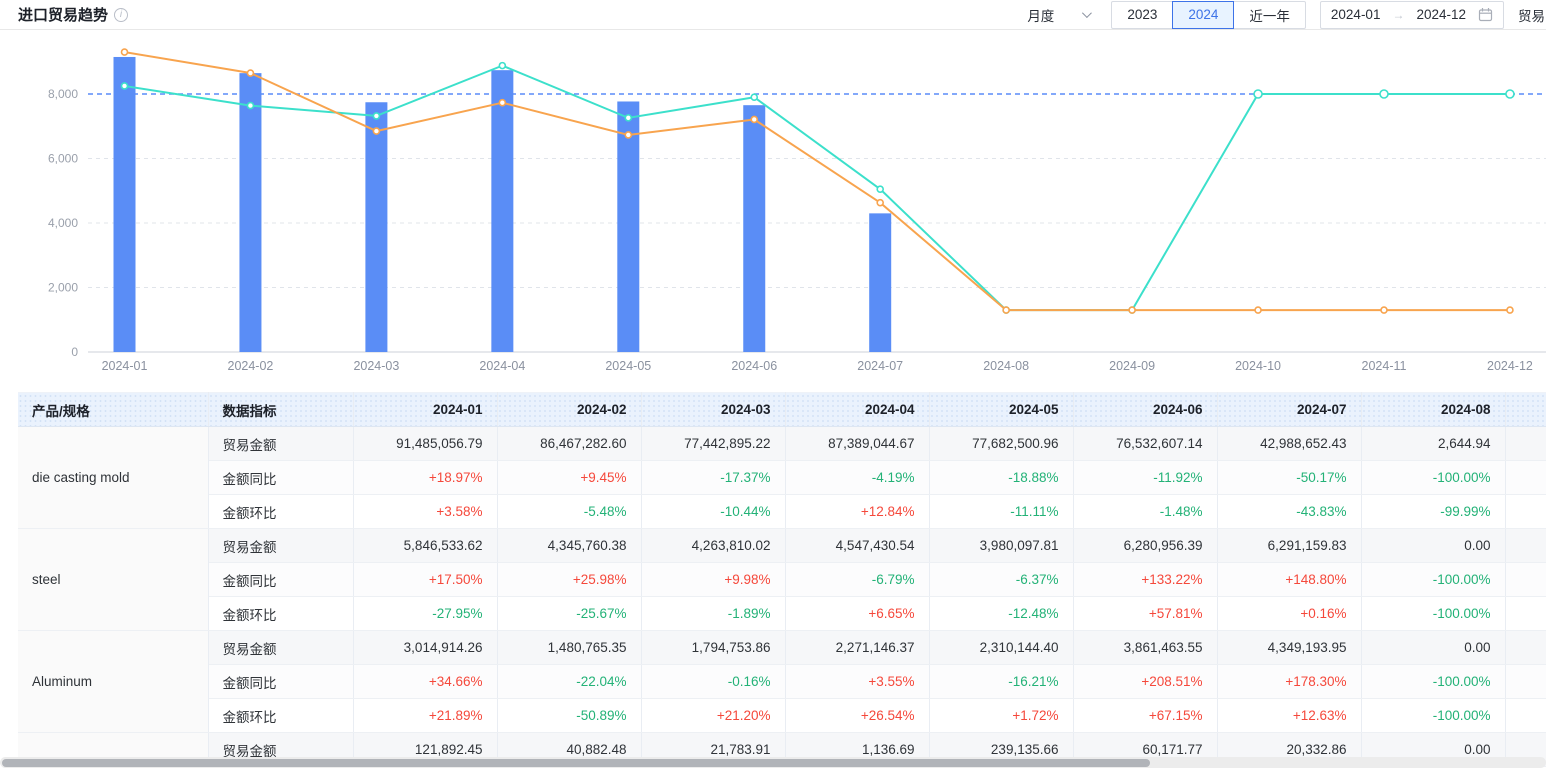 This screenshot has height=776, width=1546. What do you see at coordinates (857, 477) in the screenshot?
I see `value-cell: -4.19%` at bounding box center [857, 477].